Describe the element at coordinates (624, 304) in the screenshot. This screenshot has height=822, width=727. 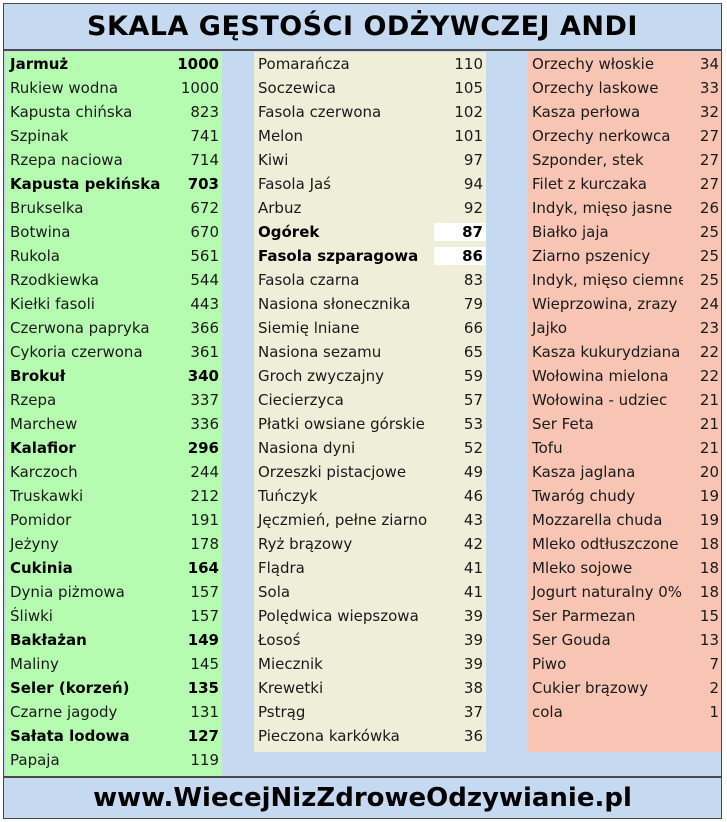
I see `food-row: Wieprzowina, zrazy 24` at that location.